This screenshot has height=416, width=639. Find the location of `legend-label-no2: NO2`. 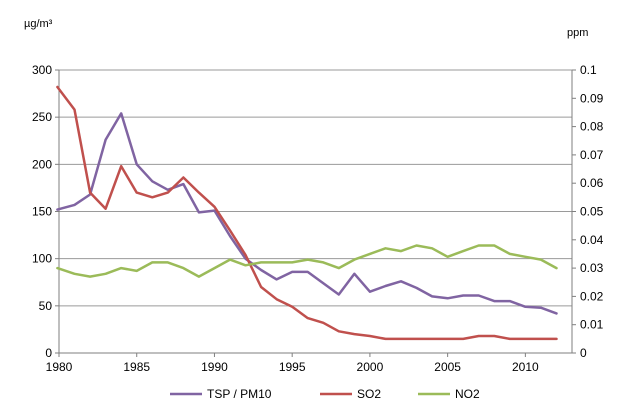

legend-label-no2: NO2 is located at coordinates (467, 394).